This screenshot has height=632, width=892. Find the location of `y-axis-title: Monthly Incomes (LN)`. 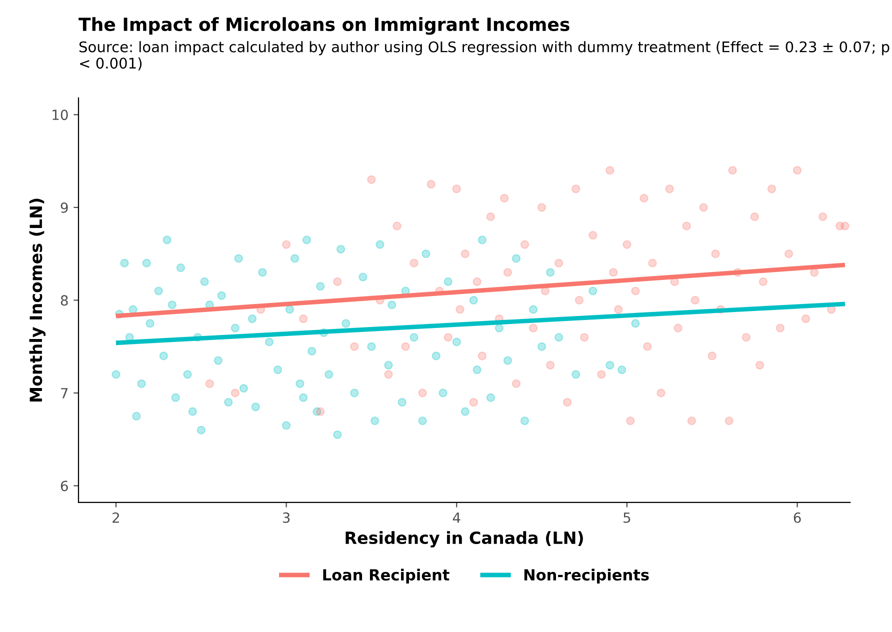

y-axis-title: Monthly Incomes (LN) is located at coordinates (37, 300).